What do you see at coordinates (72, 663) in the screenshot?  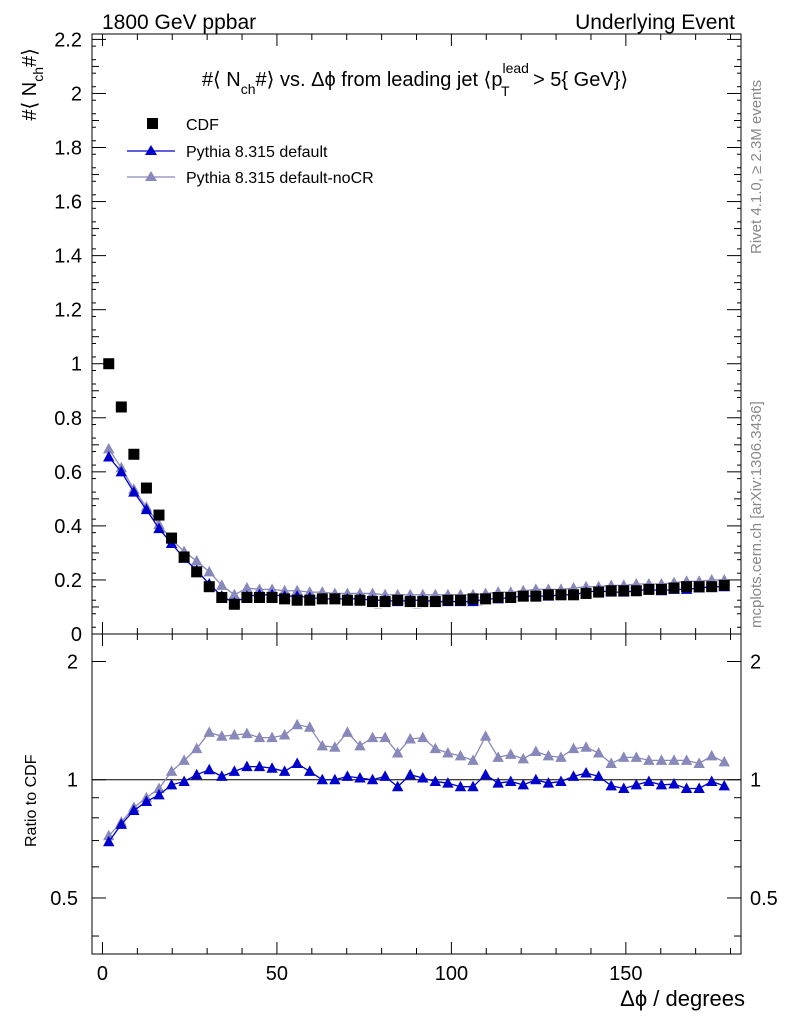 I see `ratio-y-tick-label: 2` at bounding box center [72, 663].